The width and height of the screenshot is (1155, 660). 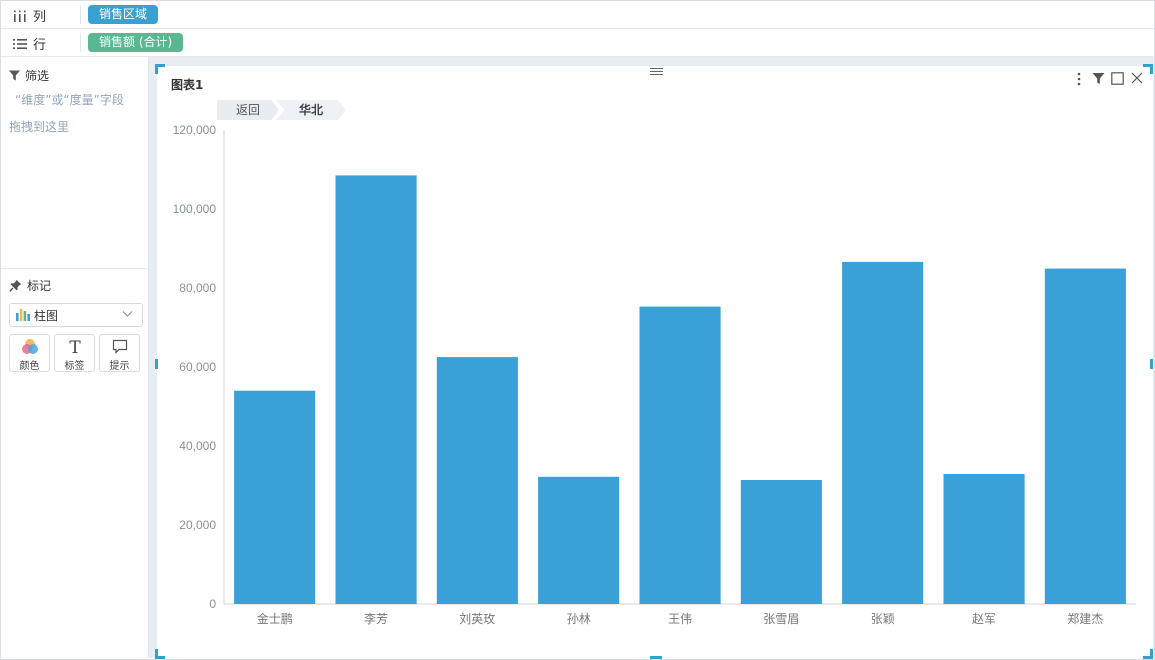 I want to click on color-button-label: 颜色, so click(x=29, y=366).